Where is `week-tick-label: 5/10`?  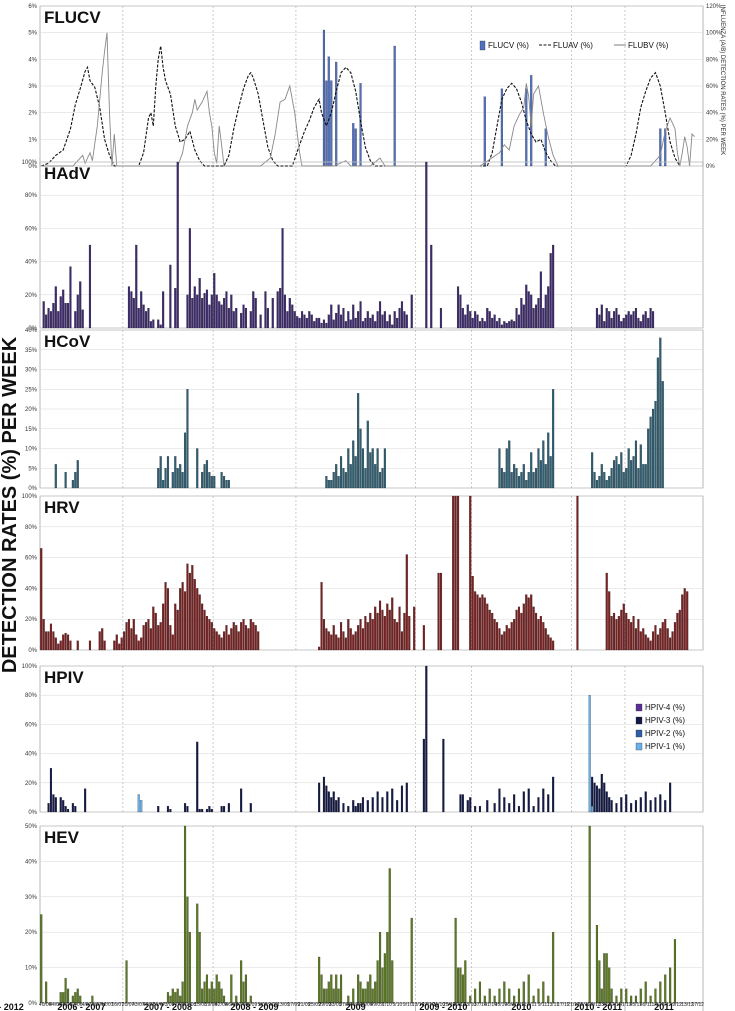 week-tick-label: 5/10 is located at coordinates (398, 1005).